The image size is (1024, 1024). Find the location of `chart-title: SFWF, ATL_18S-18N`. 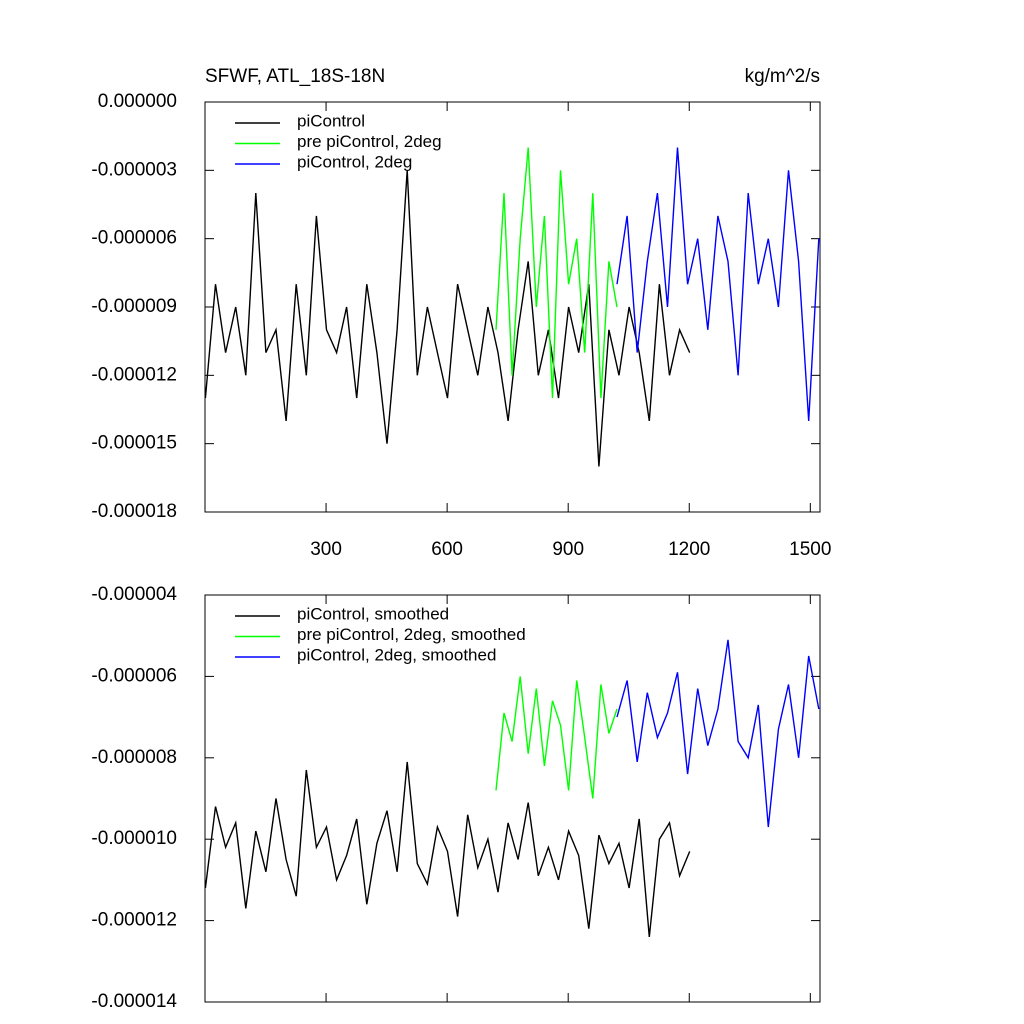

chart-title: SFWF, ATL_18S-18N is located at coordinates (295, 76).